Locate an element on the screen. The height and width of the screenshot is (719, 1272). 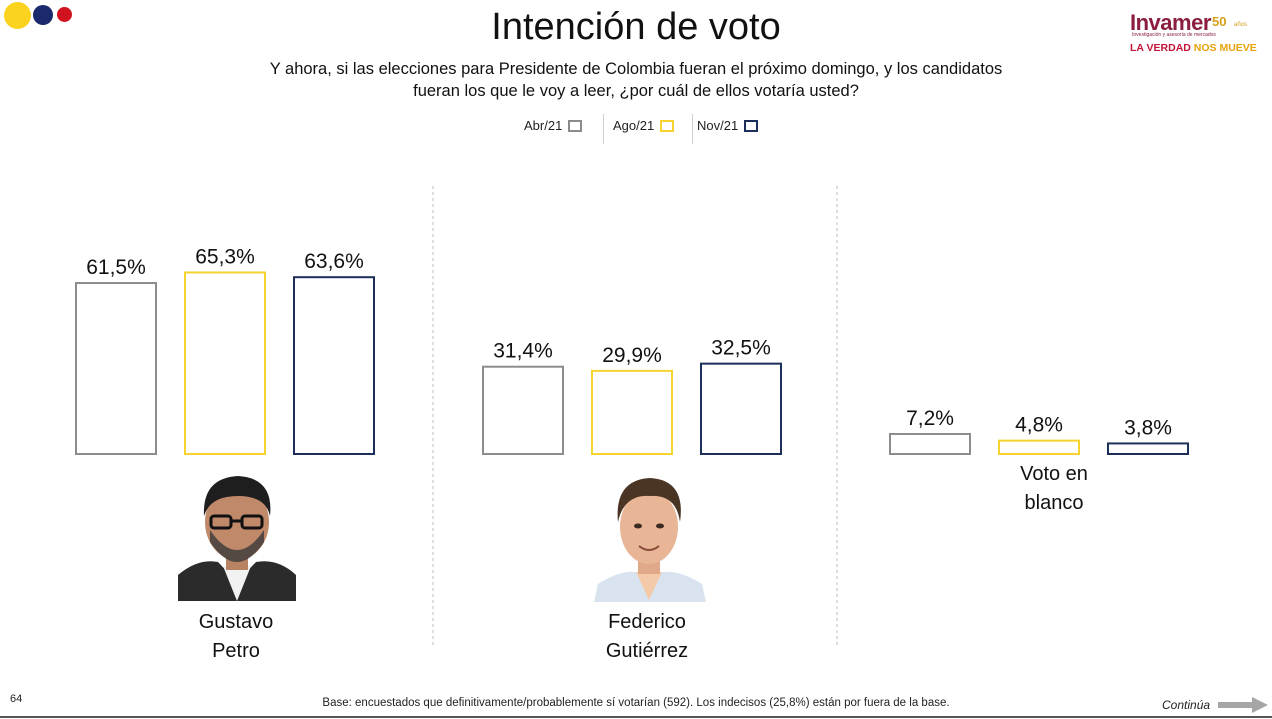
logo-tagline-part2: NOS MUEVE is located at coordinates (1225, 48).